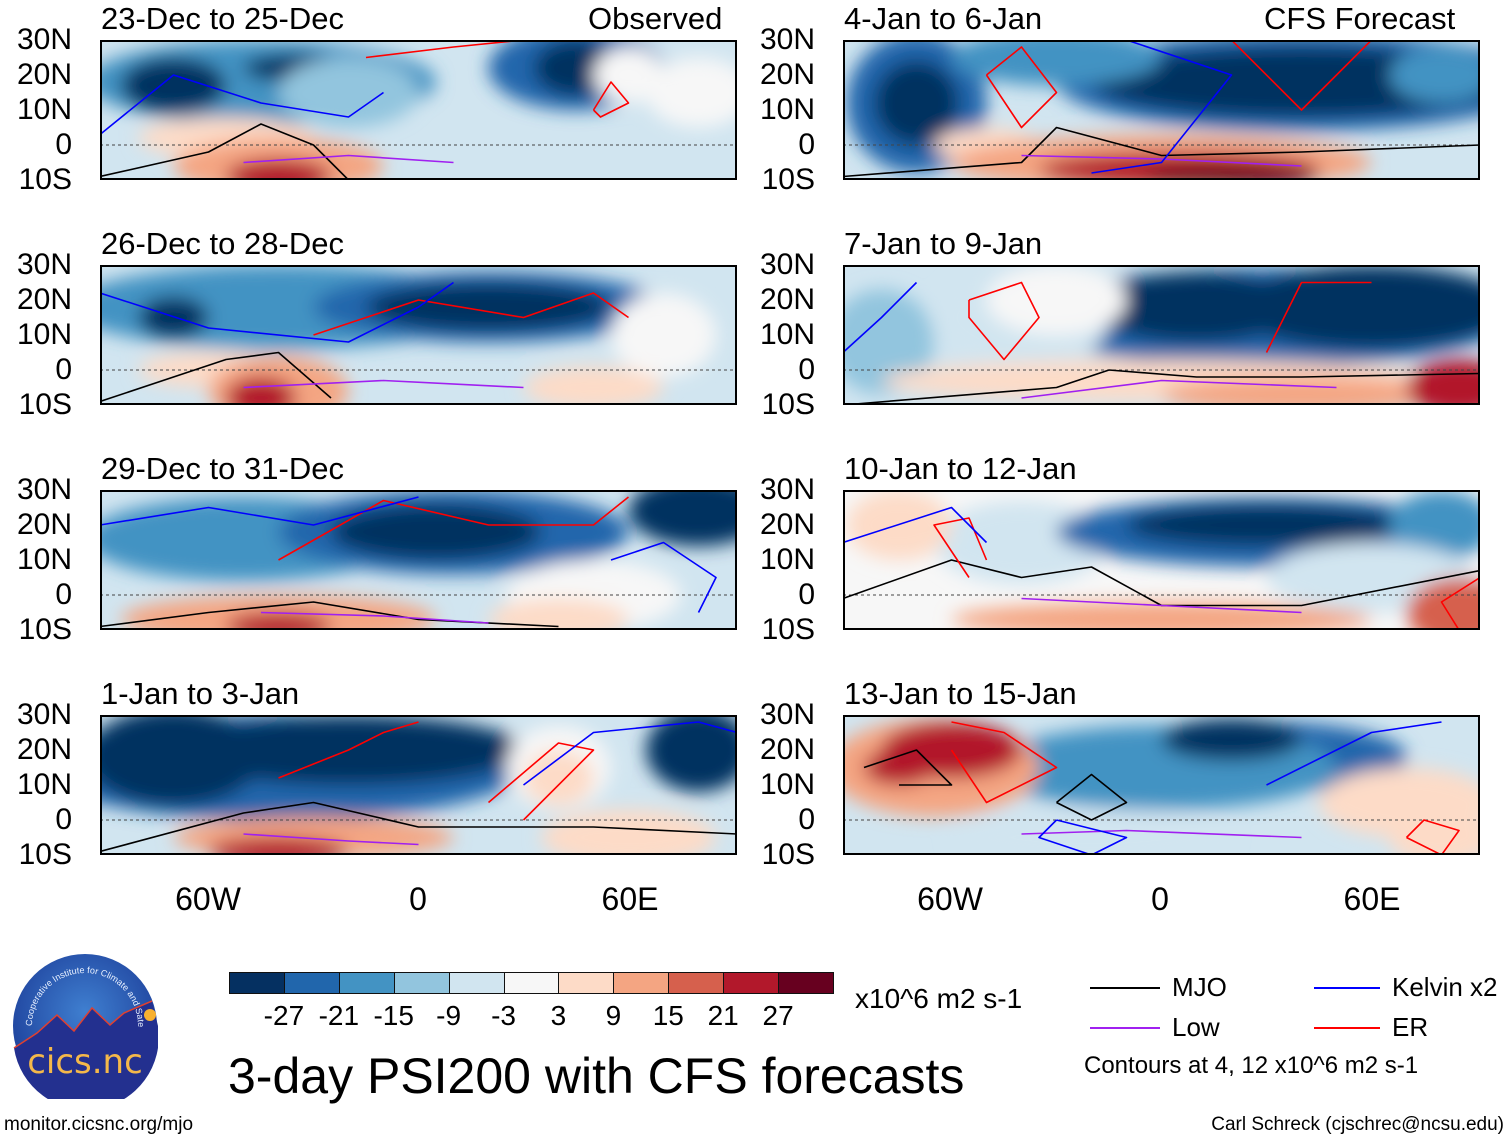 This screenshot has height=1142, width=1510. Describe the element at coordinates (558, 1015) in the screenshot. I see `colorbar-label: 3` at that location.